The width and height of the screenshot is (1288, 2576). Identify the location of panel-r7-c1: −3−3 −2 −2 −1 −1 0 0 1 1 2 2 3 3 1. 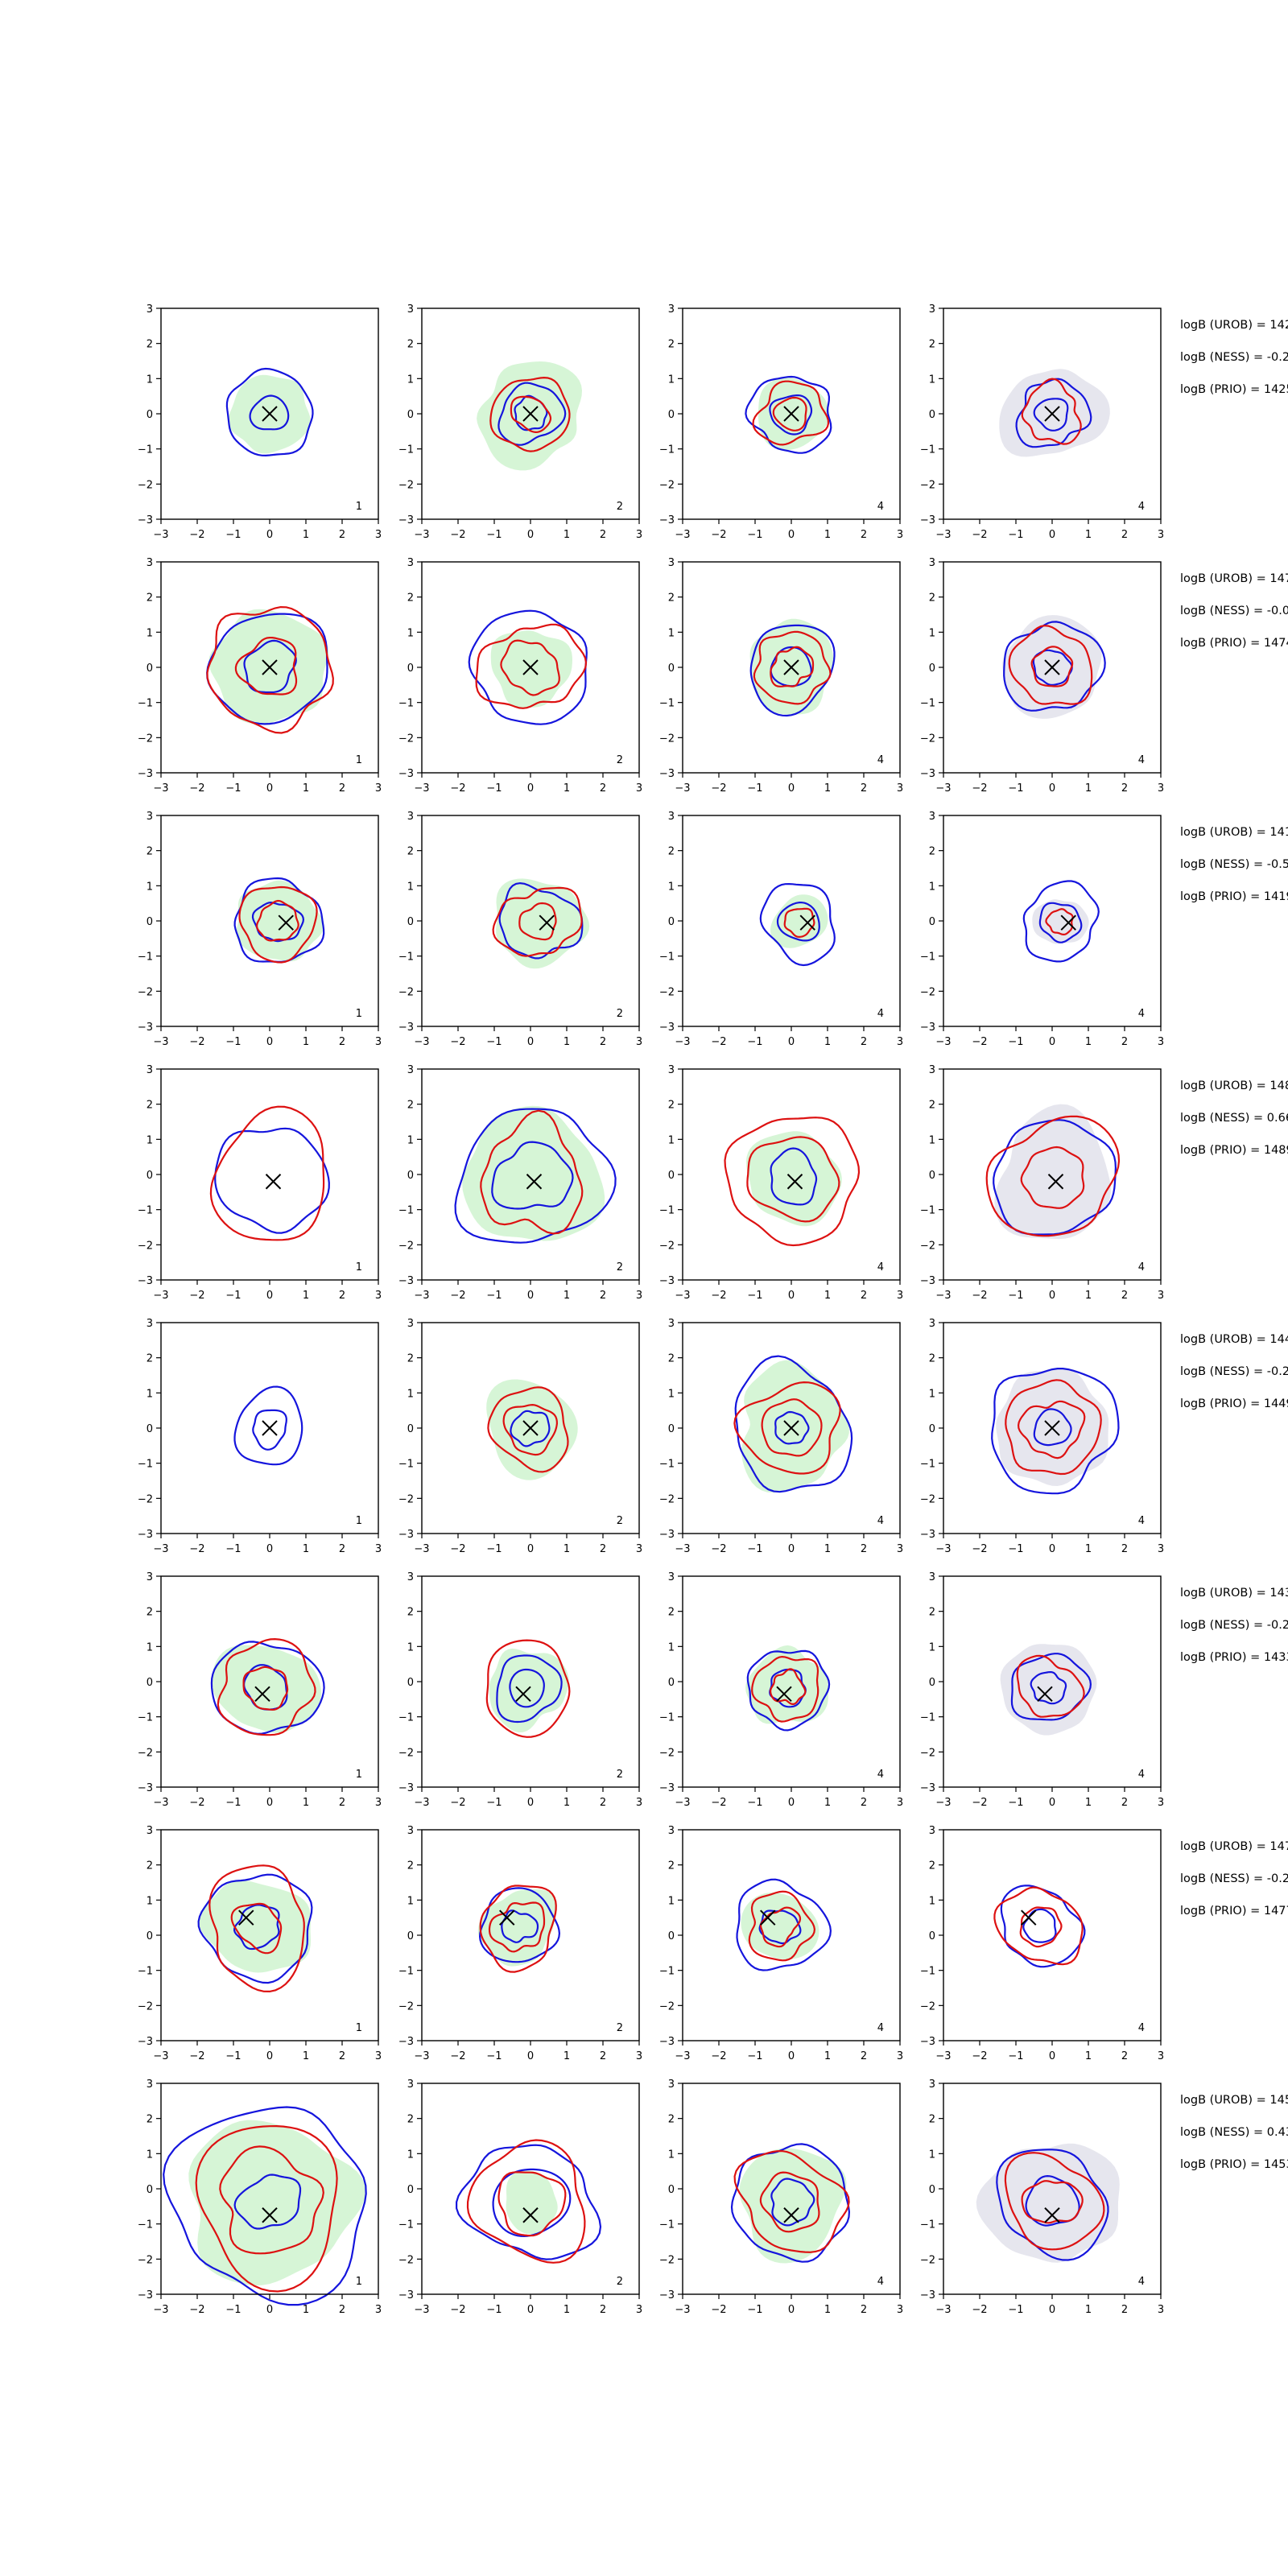
(260, 1943).